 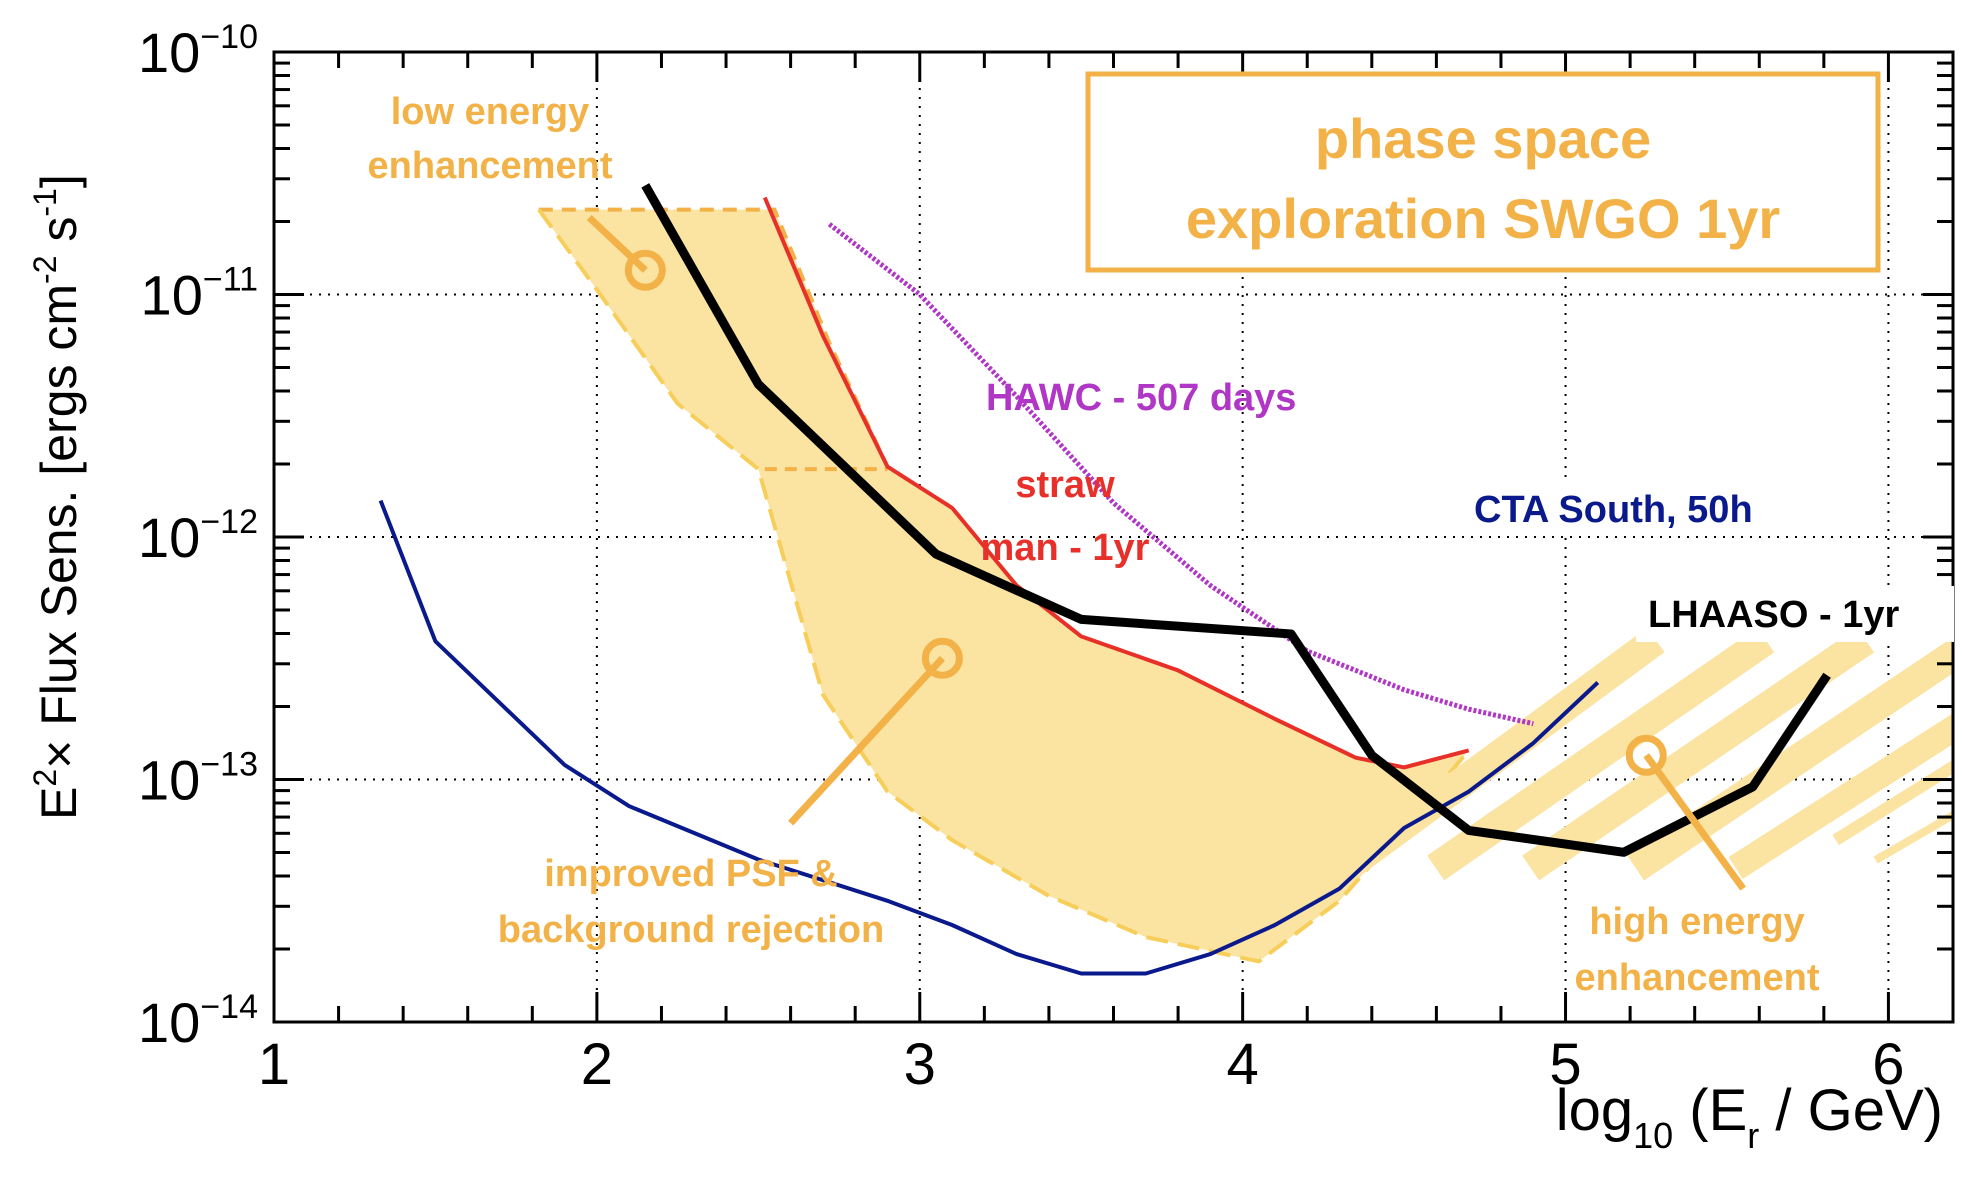 I want to click on y-axis-label: E2× Flux Sens. [ergs cm-2 s-1], so click(x=57, y=497).